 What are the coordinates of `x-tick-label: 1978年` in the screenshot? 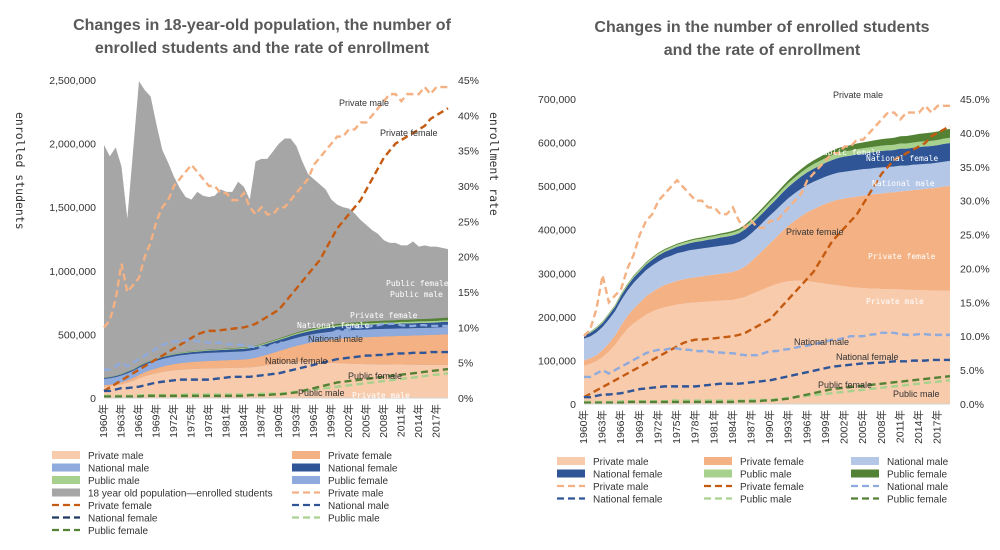 It's located at (695, 427).